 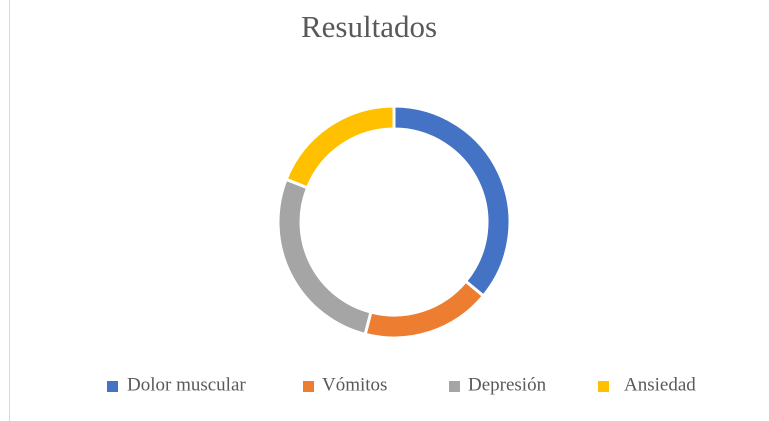 What do you see at coordinates (9, 210) in the screenshot?
I see `chart-frame` at bounding box center [9, 210].